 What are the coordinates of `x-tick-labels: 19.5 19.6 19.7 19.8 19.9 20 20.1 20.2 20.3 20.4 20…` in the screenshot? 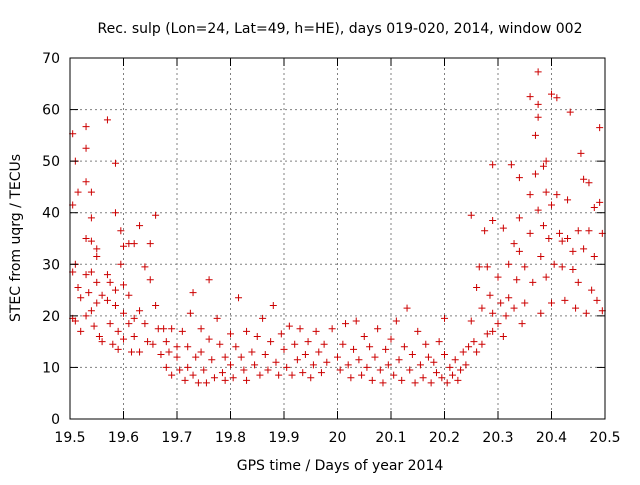 It's located at (337, 438).